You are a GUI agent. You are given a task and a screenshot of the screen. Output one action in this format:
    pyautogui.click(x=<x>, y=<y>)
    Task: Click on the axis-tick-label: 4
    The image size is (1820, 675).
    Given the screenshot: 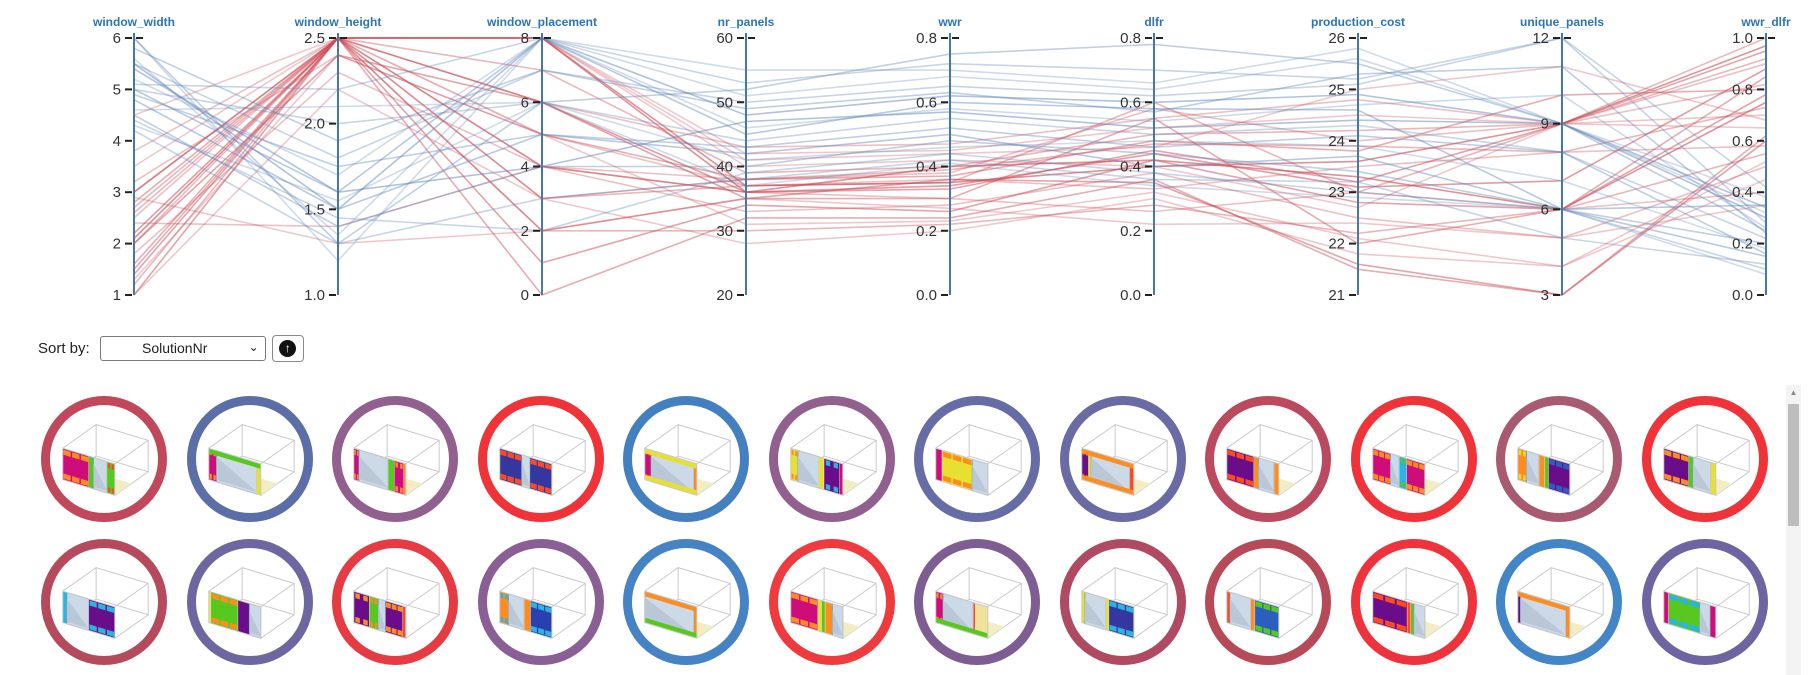 What is the action you would take?
    pyautogui.click(x=117, y=141)
    